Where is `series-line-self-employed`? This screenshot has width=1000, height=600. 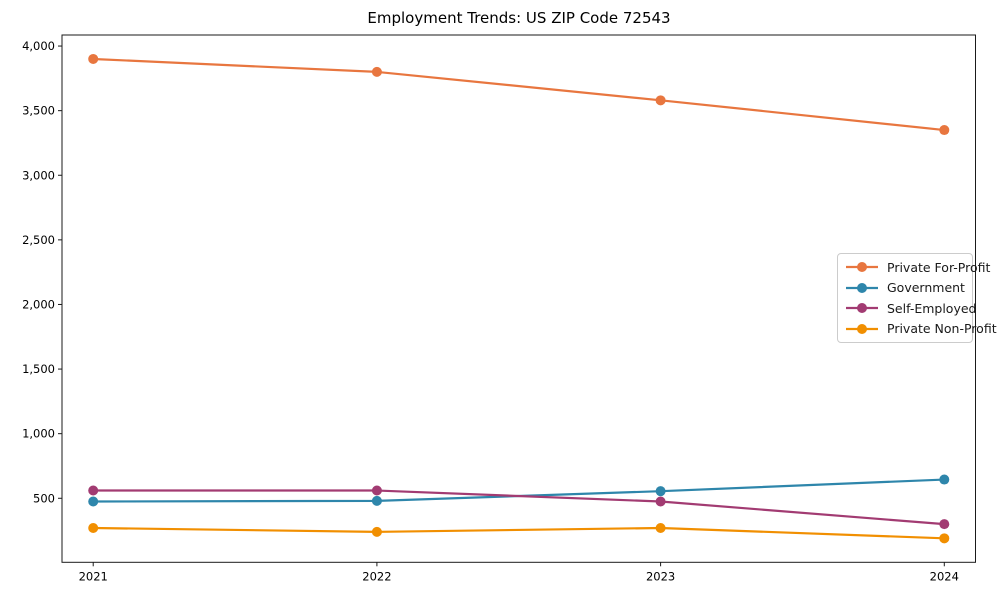
series-line-self-employed is located at coordinates (519, 507).